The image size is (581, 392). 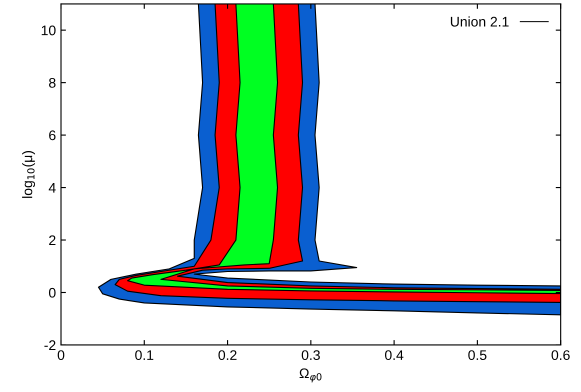 I want to click on y-tick-label: 6, so click(x=52, y=135).